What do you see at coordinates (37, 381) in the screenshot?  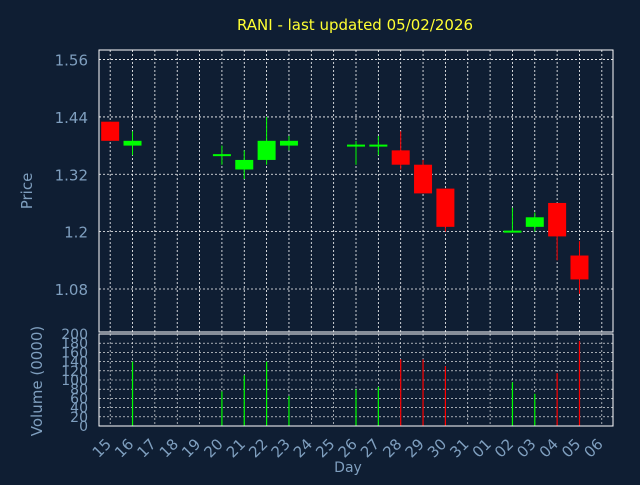 I see `volume-axis-label: Volume (0000)` at bounding box center [37, 381].